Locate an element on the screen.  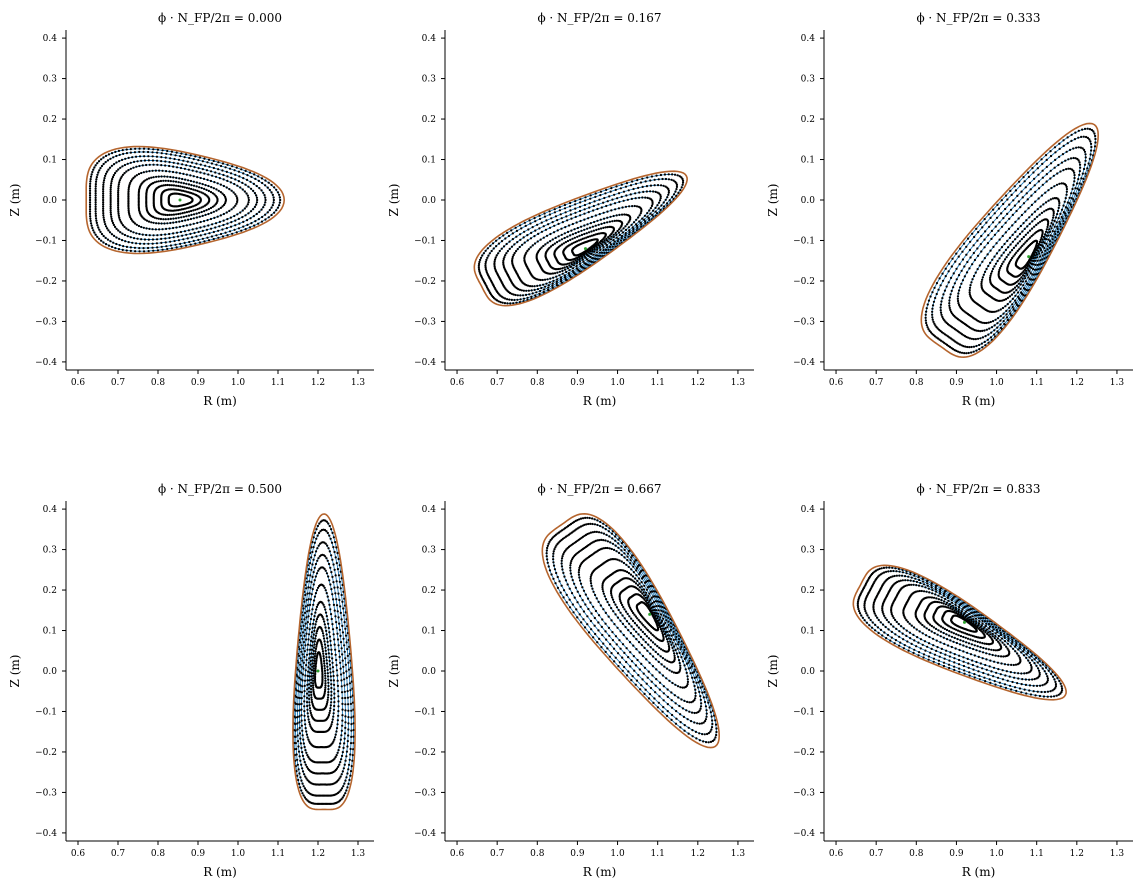
x-tick-label: 0.8 is located at coordinates (916, 854).